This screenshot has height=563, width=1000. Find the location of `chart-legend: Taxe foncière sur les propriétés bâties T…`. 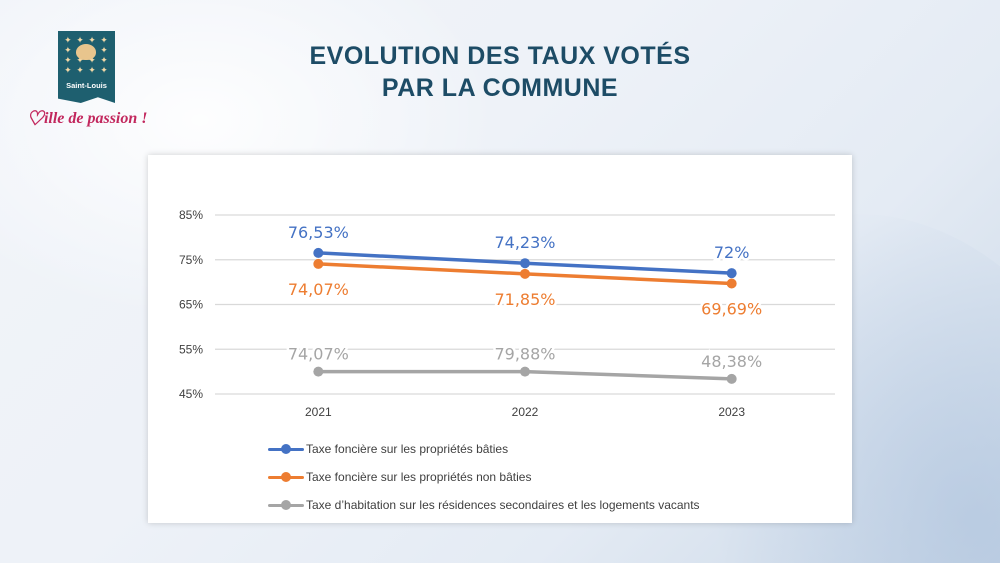

chart-legend: Taxe foncière sur les propriétés bâties T… is located at coordinates (484, 477).